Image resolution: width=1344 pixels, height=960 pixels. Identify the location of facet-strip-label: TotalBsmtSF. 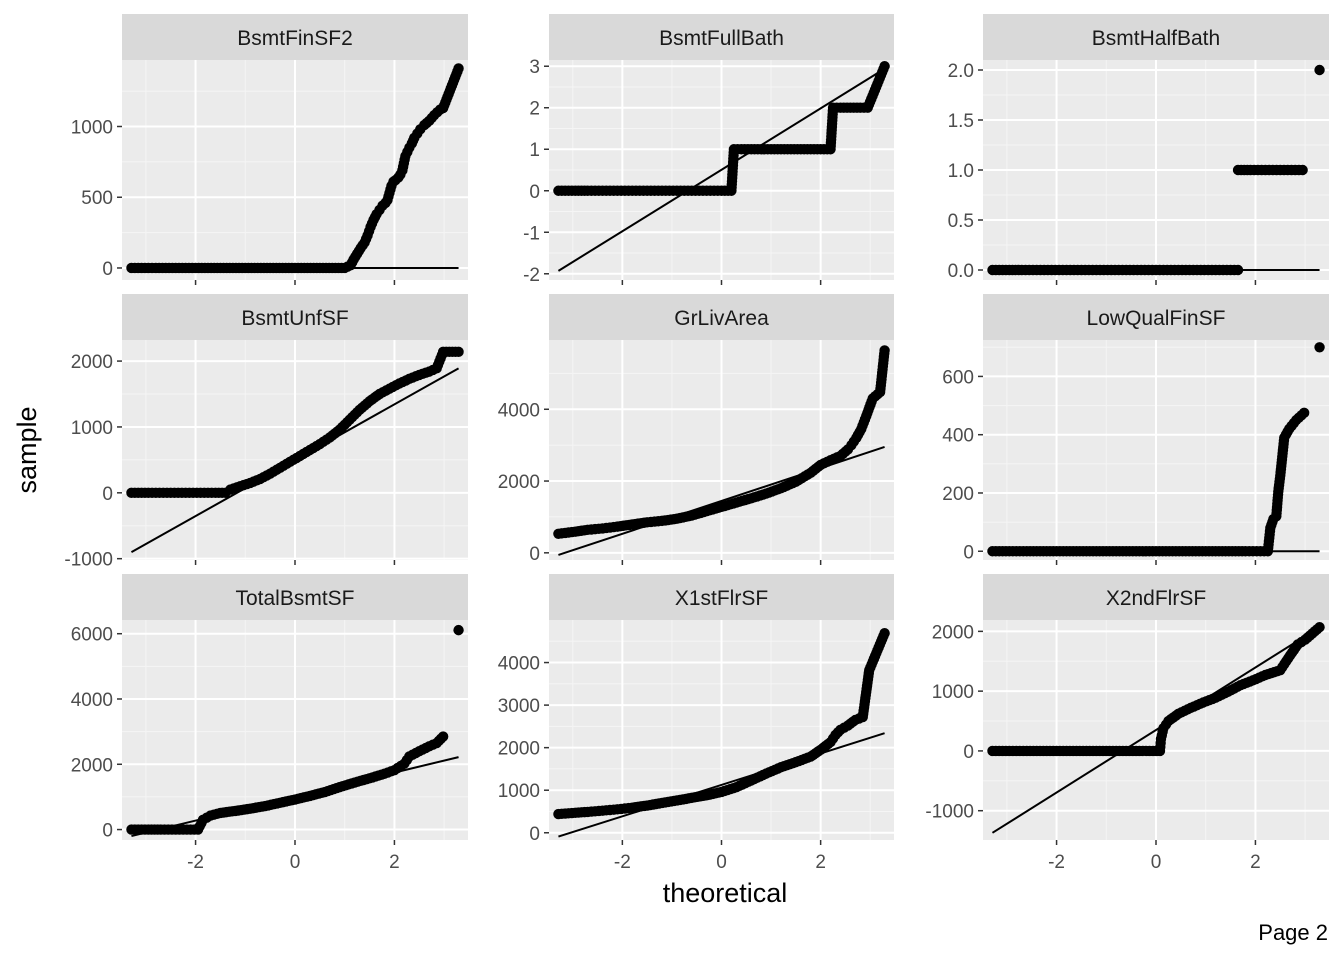
(294, 598).